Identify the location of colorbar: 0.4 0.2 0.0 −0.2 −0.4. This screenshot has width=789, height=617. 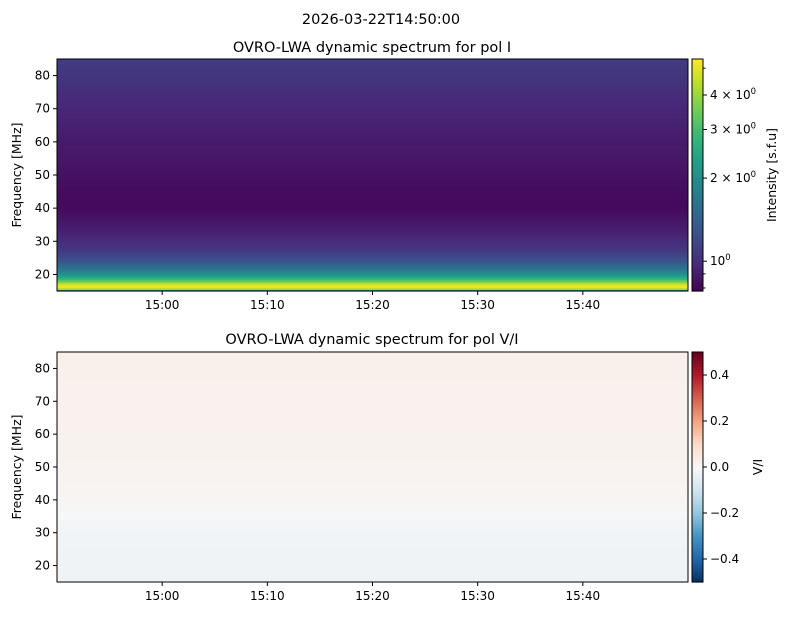
(715, 467).